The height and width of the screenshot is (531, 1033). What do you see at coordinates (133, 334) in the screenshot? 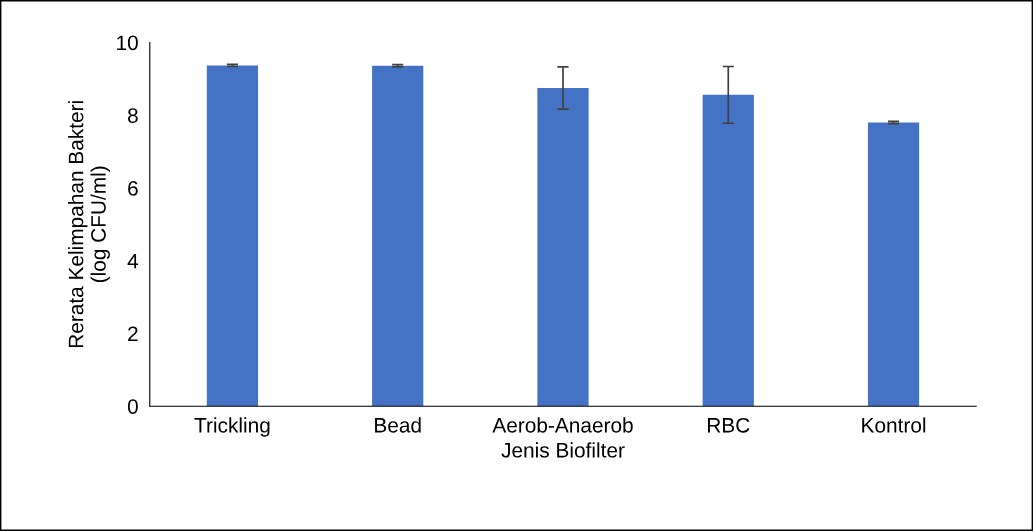
I see `y-tick-label: 2` at bounding box center [133, 334].